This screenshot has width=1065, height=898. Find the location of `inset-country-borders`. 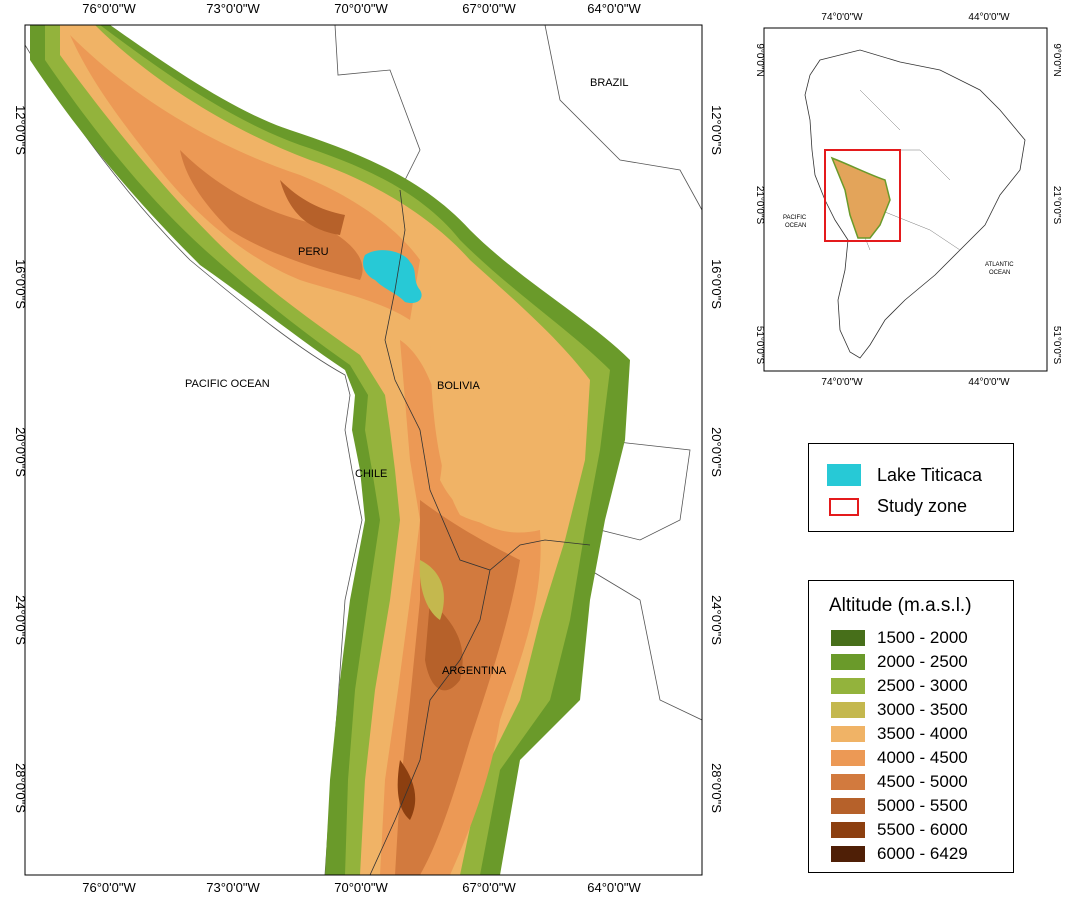

inset-country-borders is located at coordinates (905, 170).